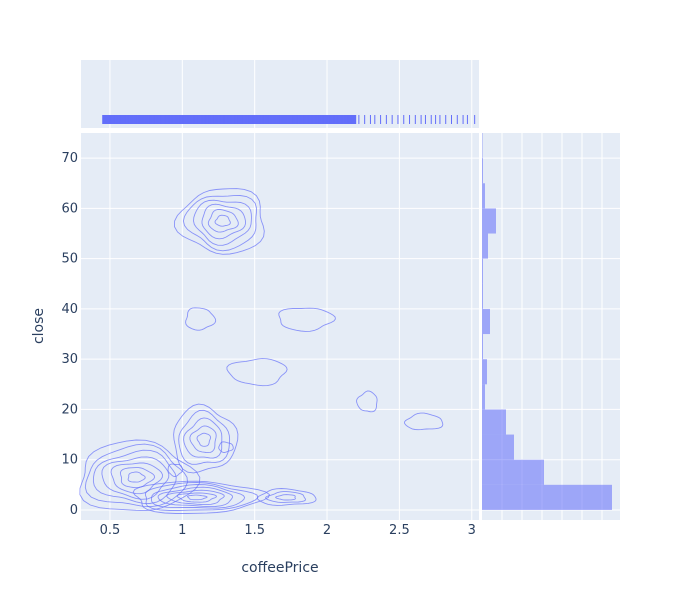 The image size is (700, 600). What do you see at coordinates (288, 530) in the screenshot?
I see `x-tick-labels: 0.5 1 1.5 2 2.5 3` at bounding box center [288, 530].